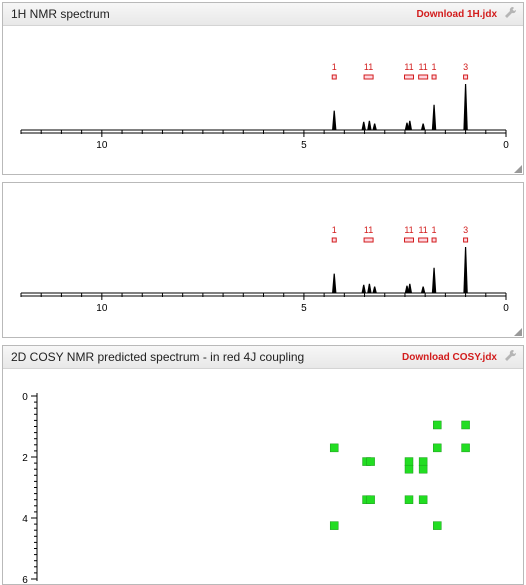  Describe the element at coordinates (25, 397) in the screenshot. I see `y-tick-label: 0` at that location.